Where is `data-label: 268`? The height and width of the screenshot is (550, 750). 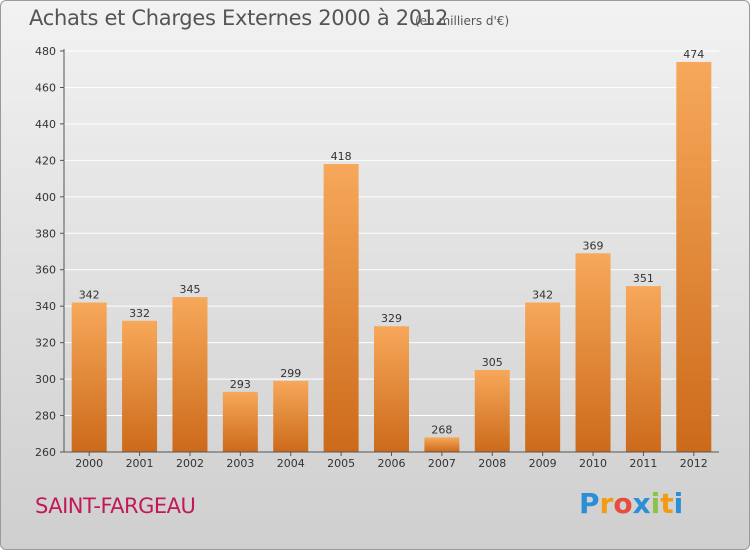 data-label: 268 is located at coordinates (441, 429).